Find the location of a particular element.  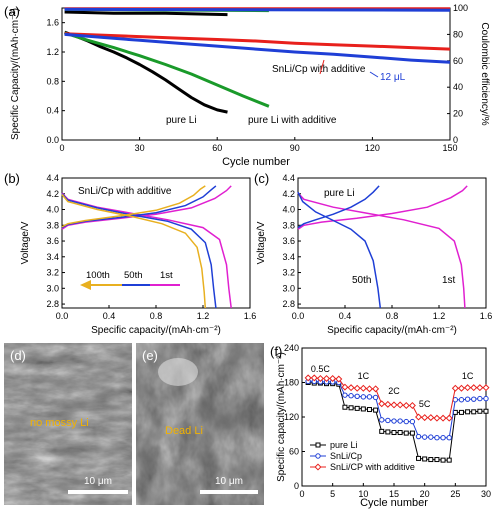

y-tick-label: 4.4 is located at coordinates (288, 178).